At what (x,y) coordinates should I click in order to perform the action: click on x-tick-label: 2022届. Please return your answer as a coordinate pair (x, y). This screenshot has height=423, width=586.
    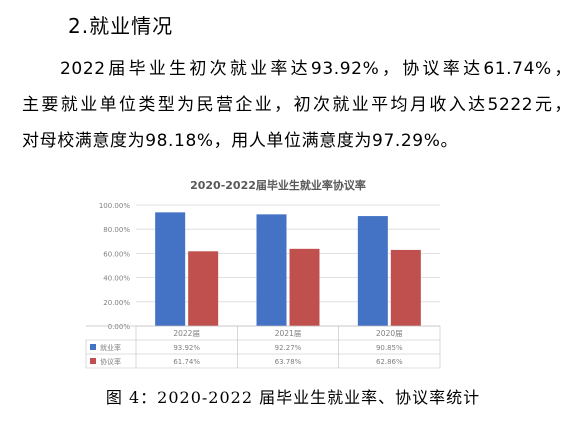
    Looking at the image, I should click on (186, 333).